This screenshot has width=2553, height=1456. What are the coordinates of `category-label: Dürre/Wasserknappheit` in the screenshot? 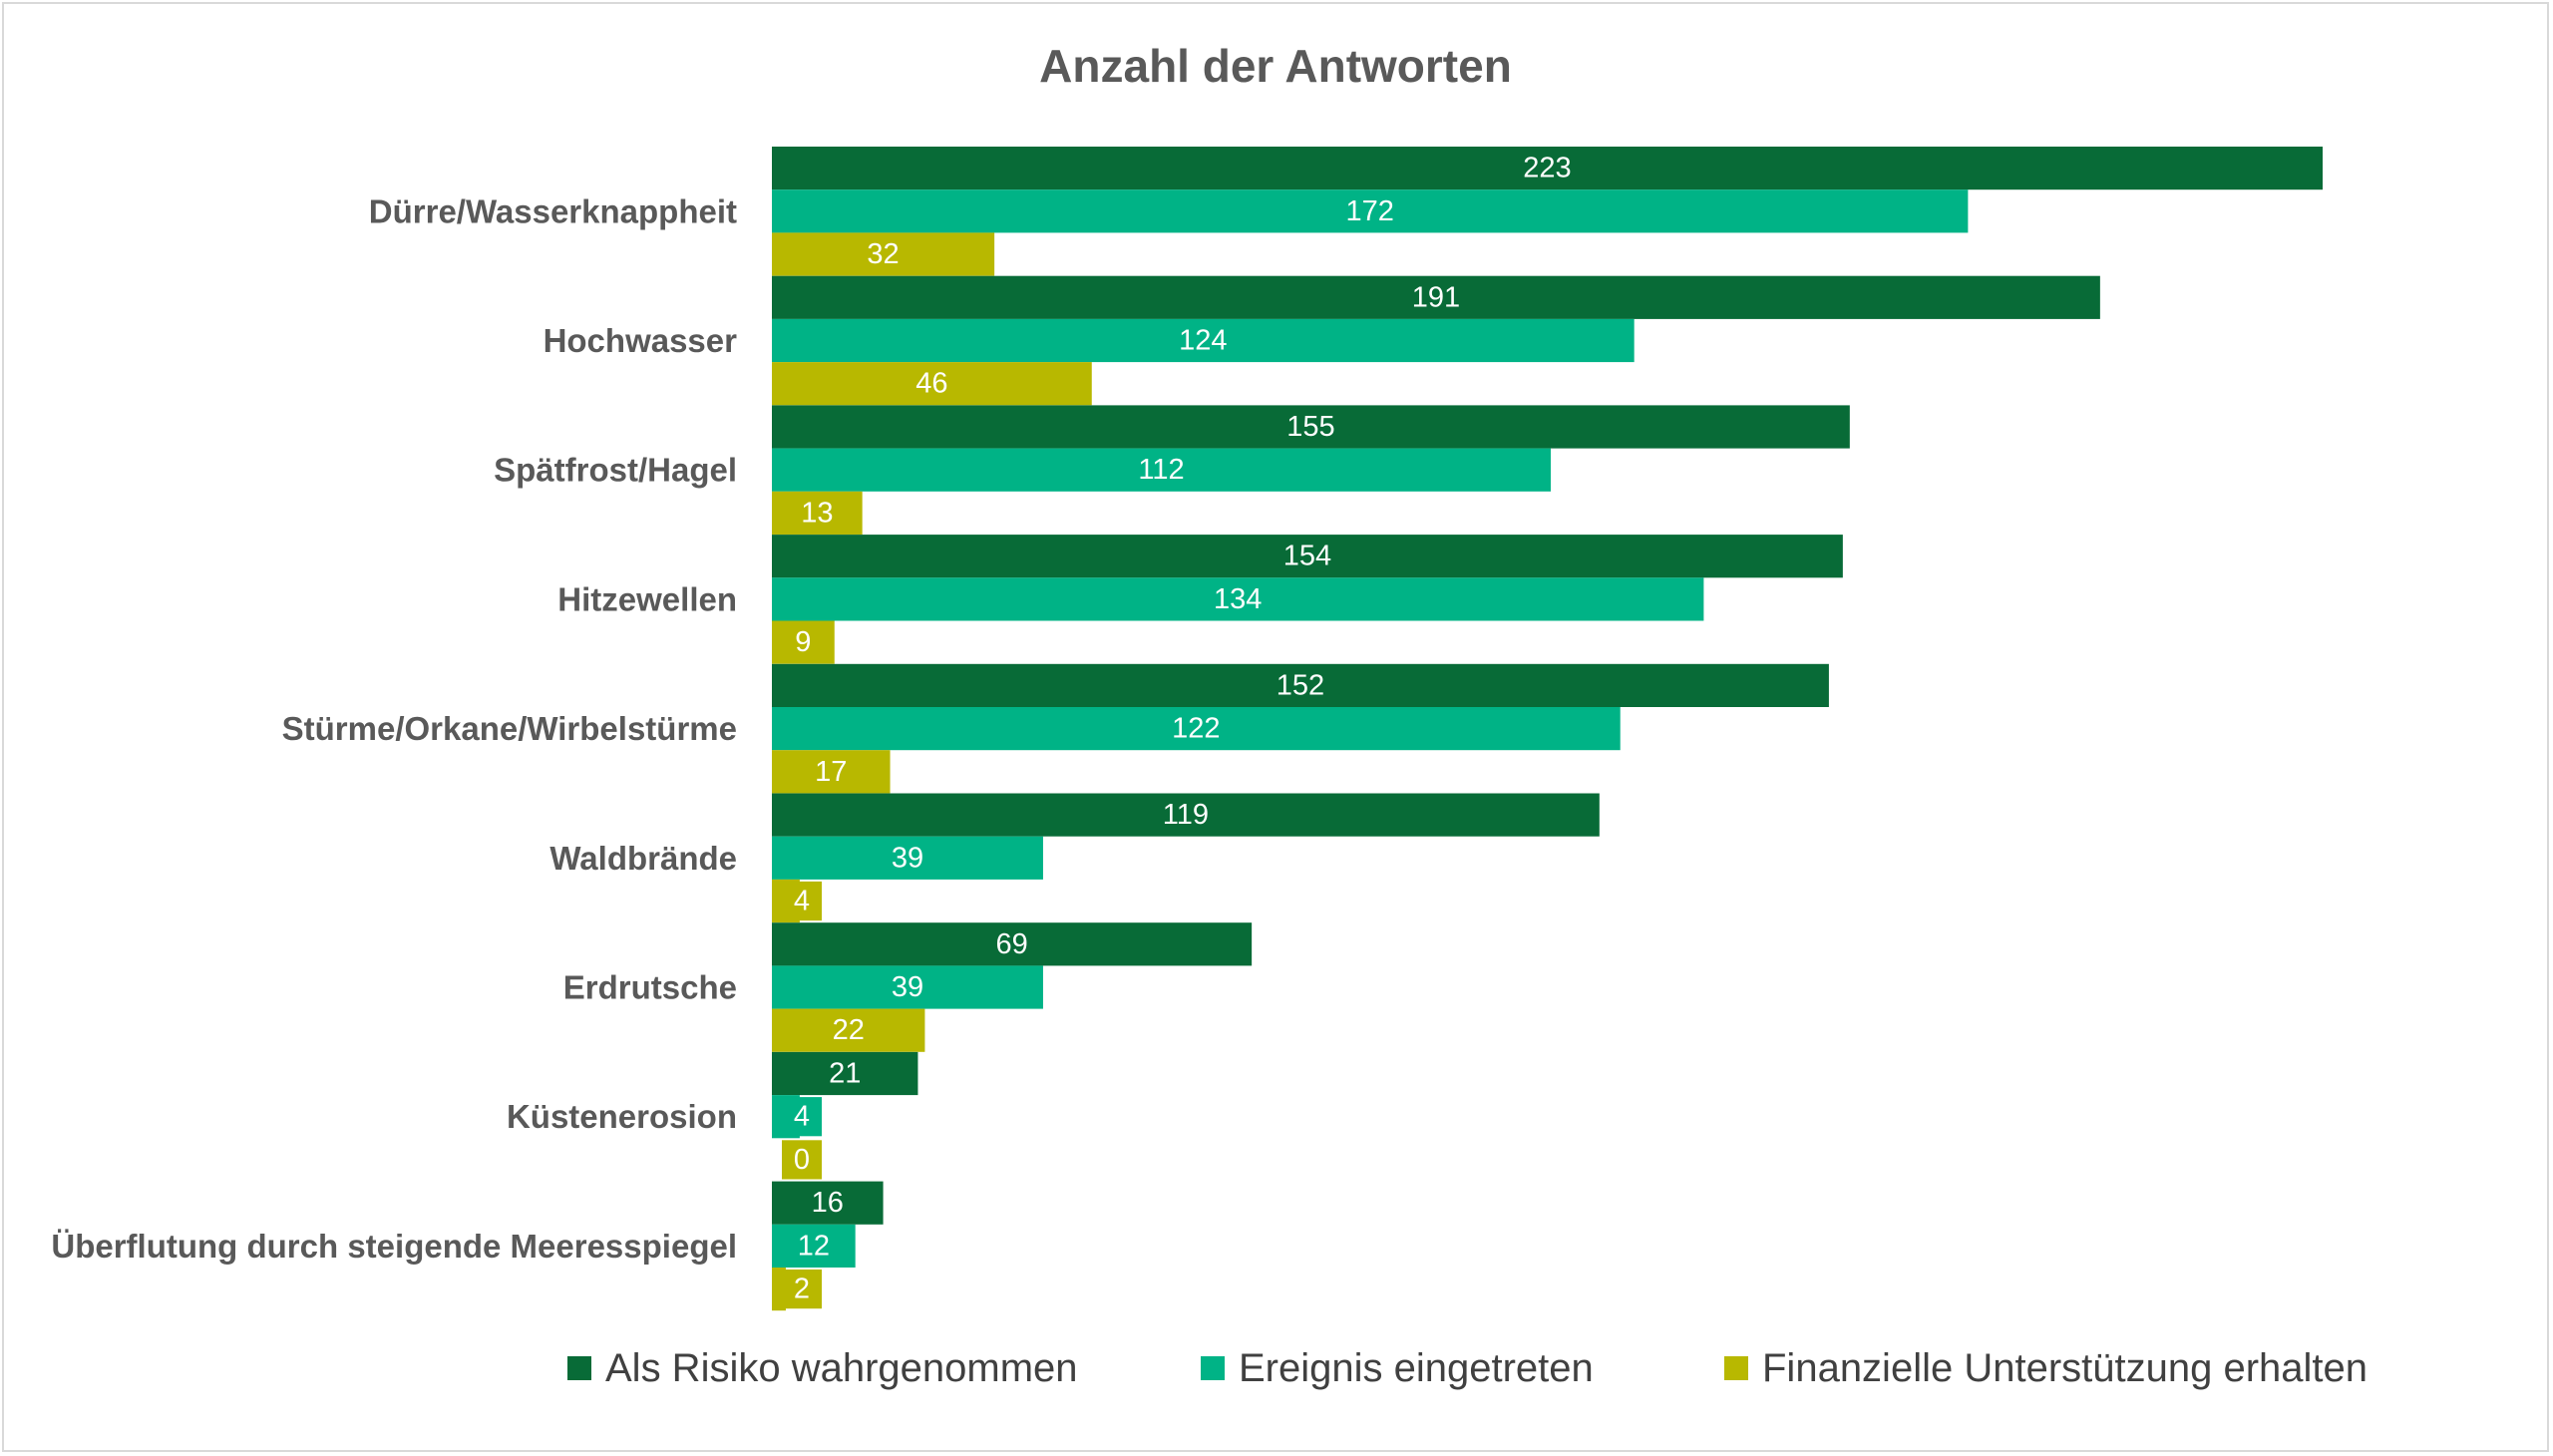 It's located at (553, 210).